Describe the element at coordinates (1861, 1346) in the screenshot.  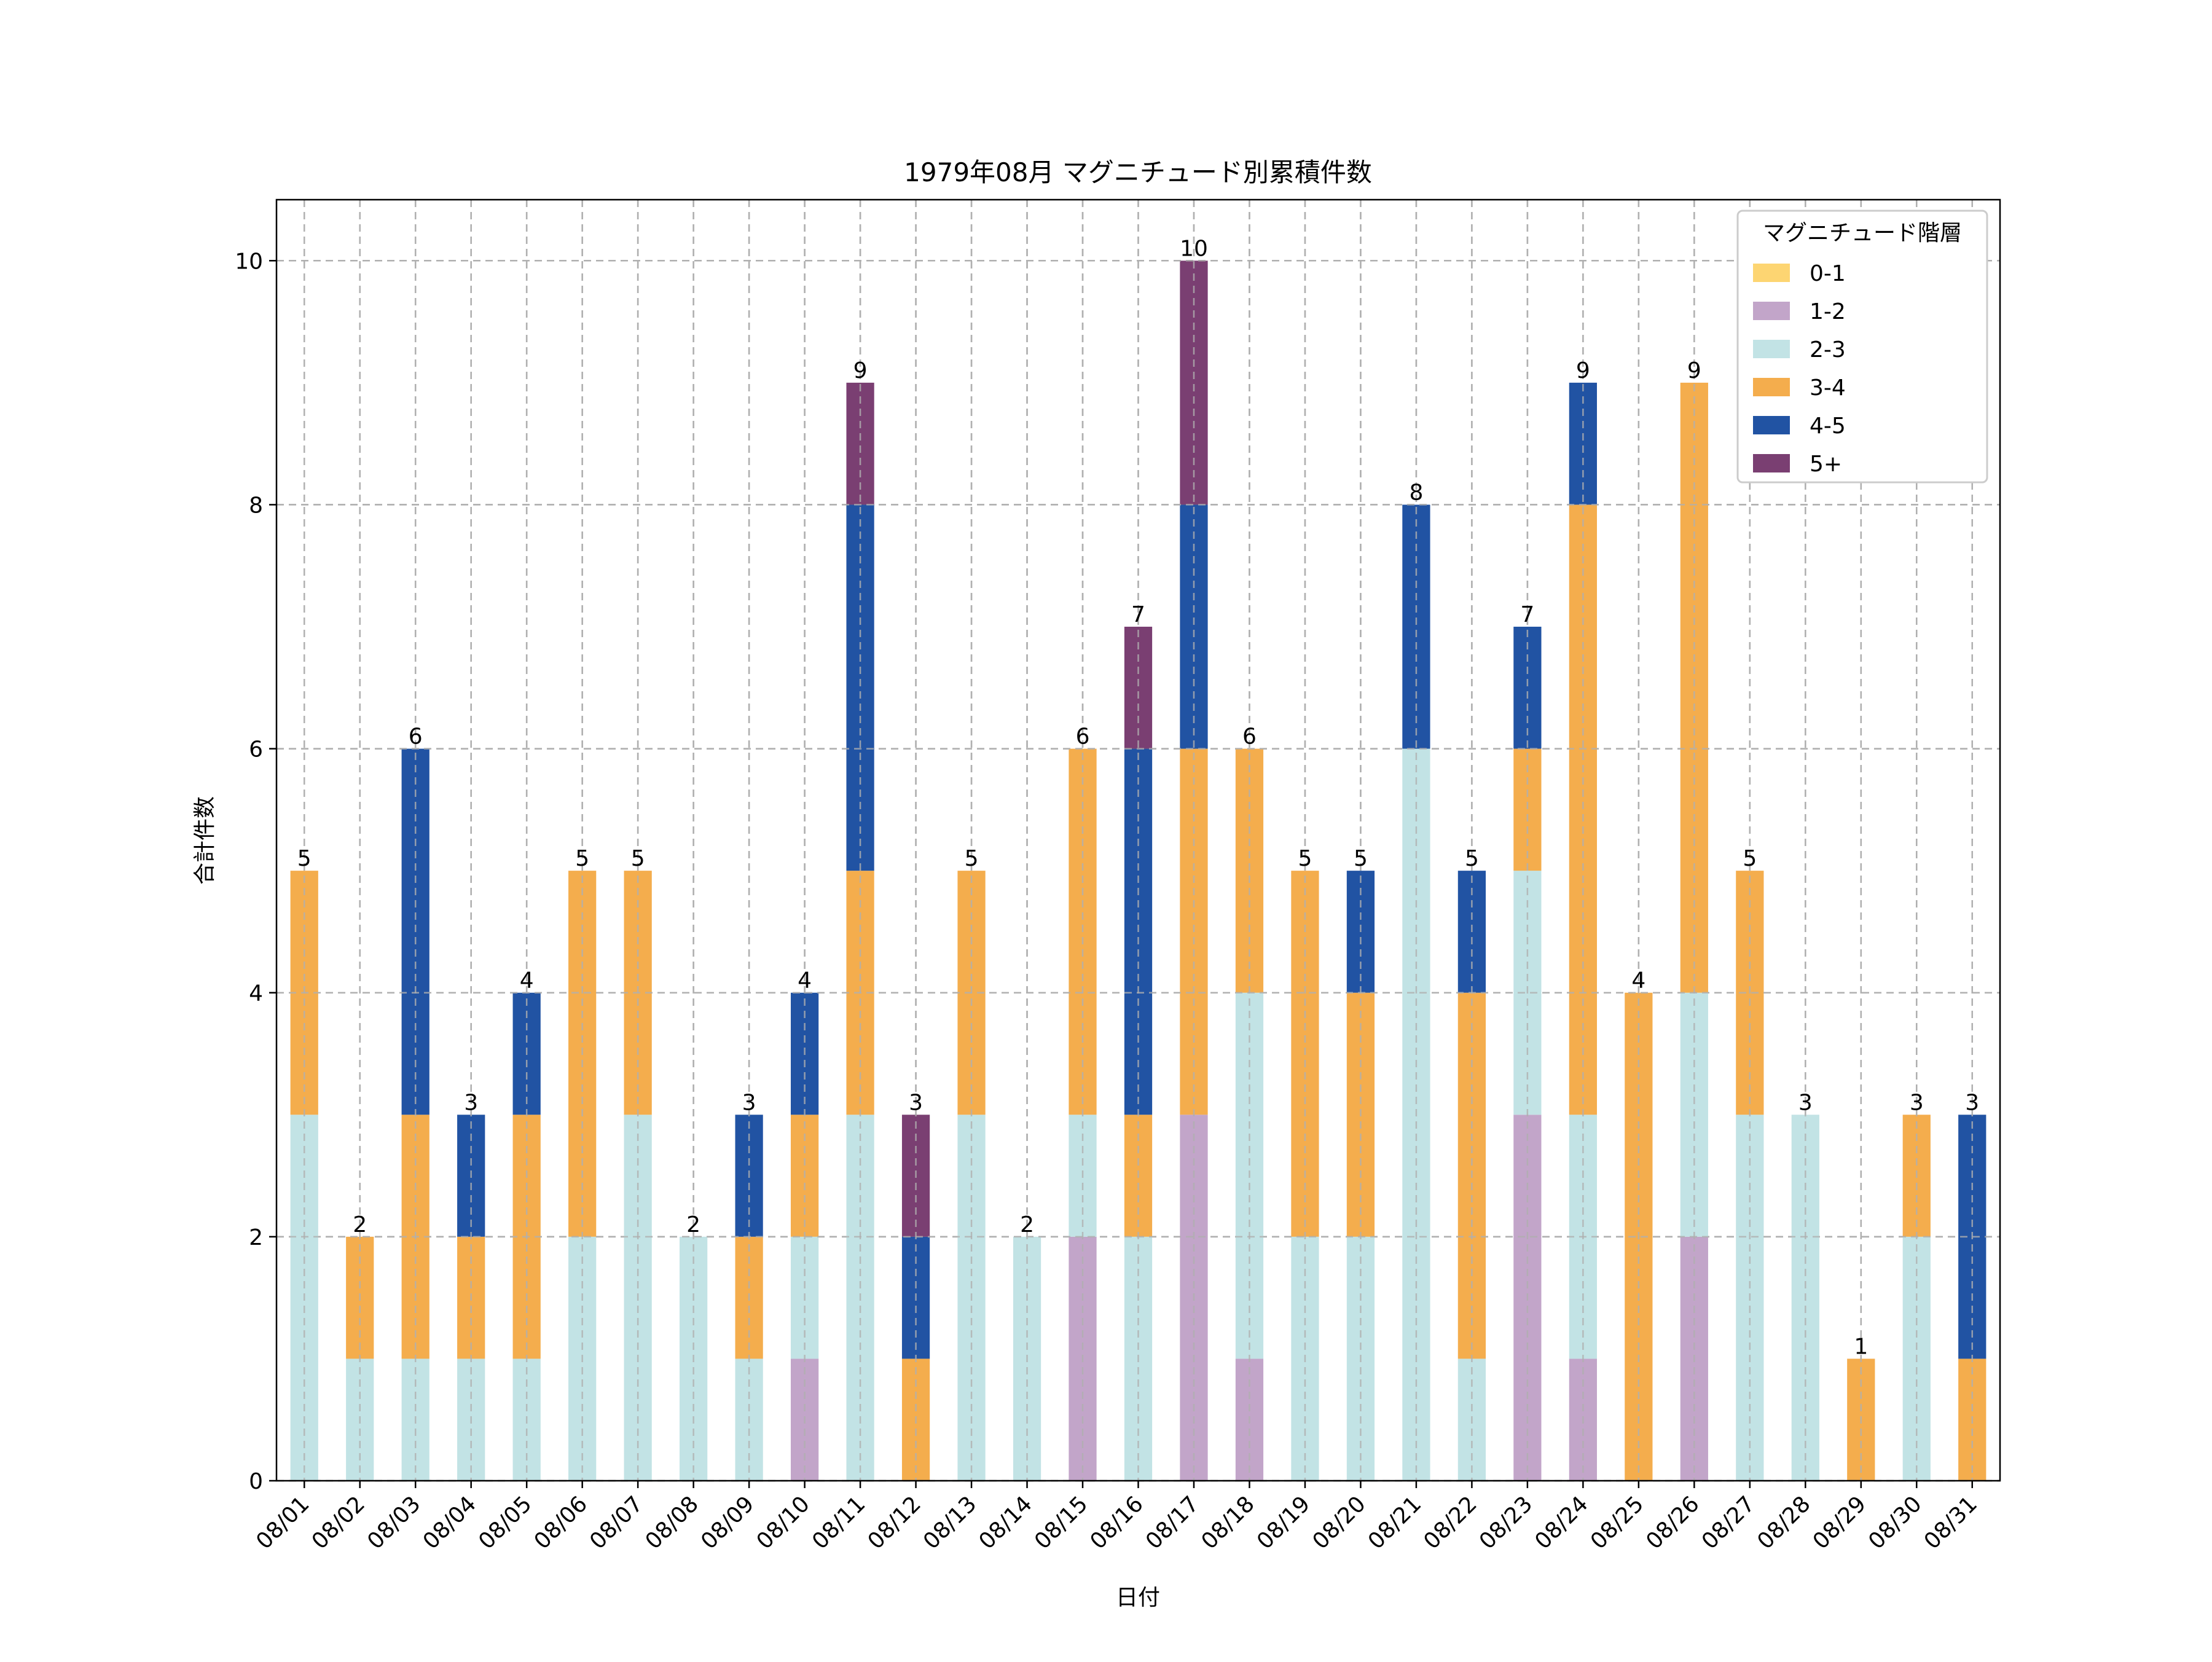
I see `bar-total-label: 1` at that location.